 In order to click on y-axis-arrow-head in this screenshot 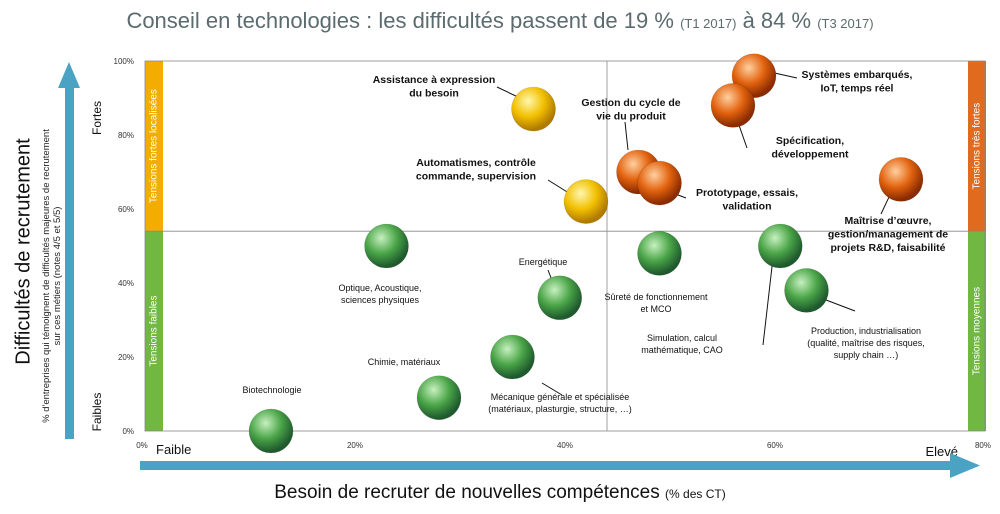, I will do `click(69, 75)`.